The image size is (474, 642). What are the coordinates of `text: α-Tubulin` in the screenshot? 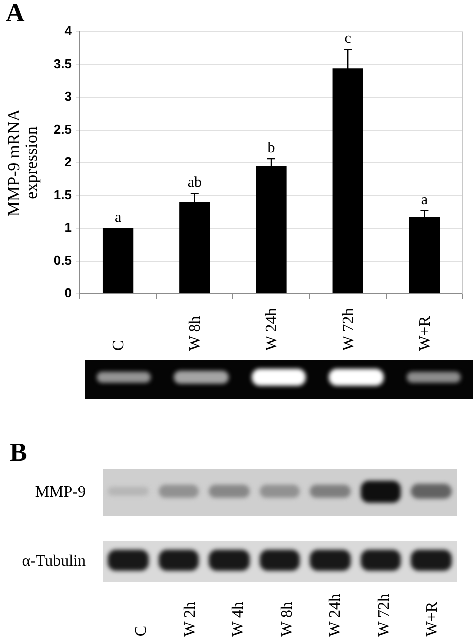 It's located at (54, 562).